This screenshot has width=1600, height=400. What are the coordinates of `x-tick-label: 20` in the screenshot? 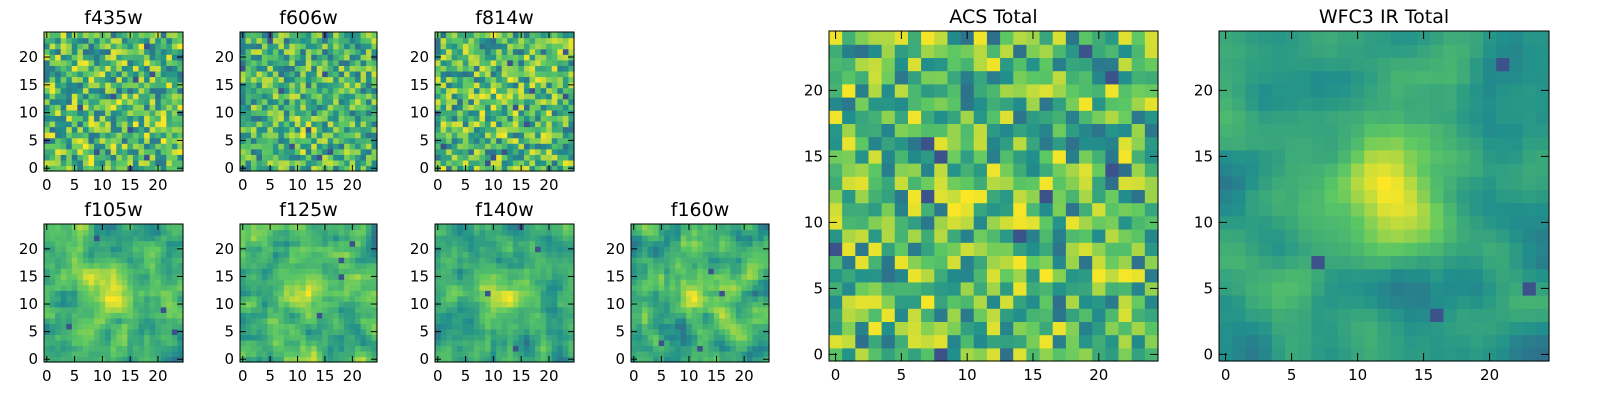 It's located at (744, 376).